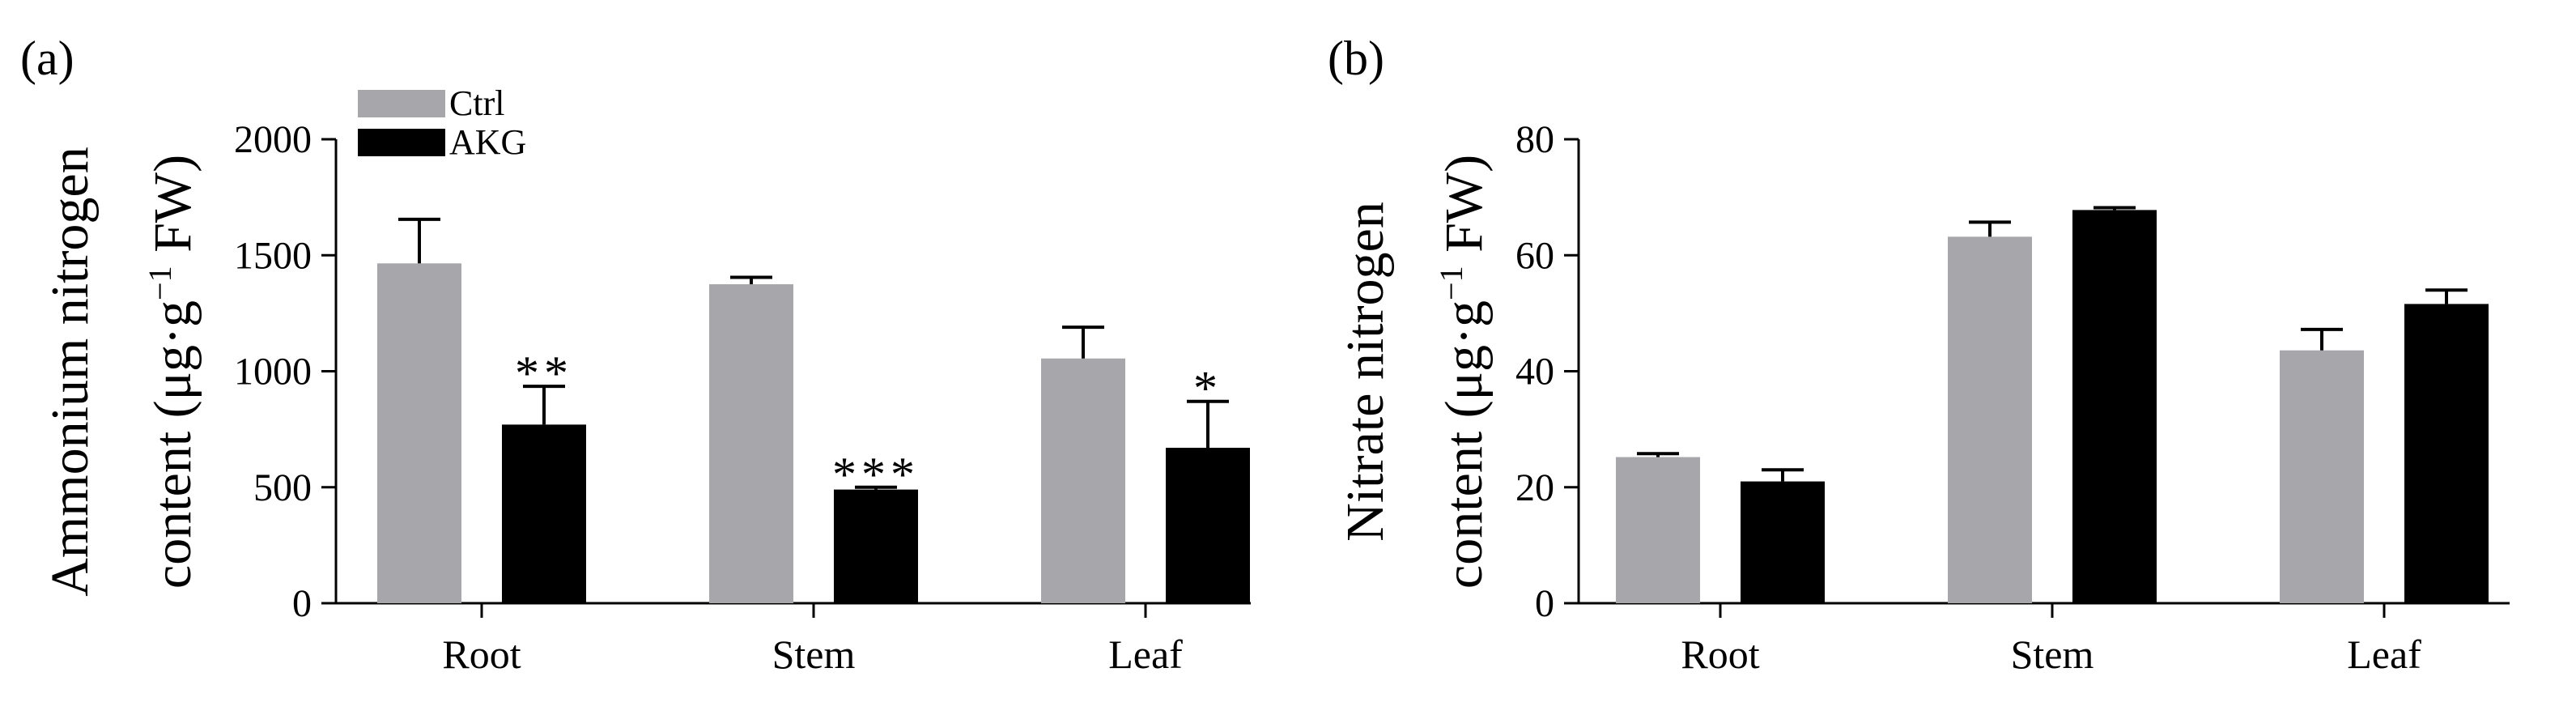  Describe the element at coordinates (172, 444) in the screenshot. I see `y-axis-label-unit-a: content (μg·g` at that location.